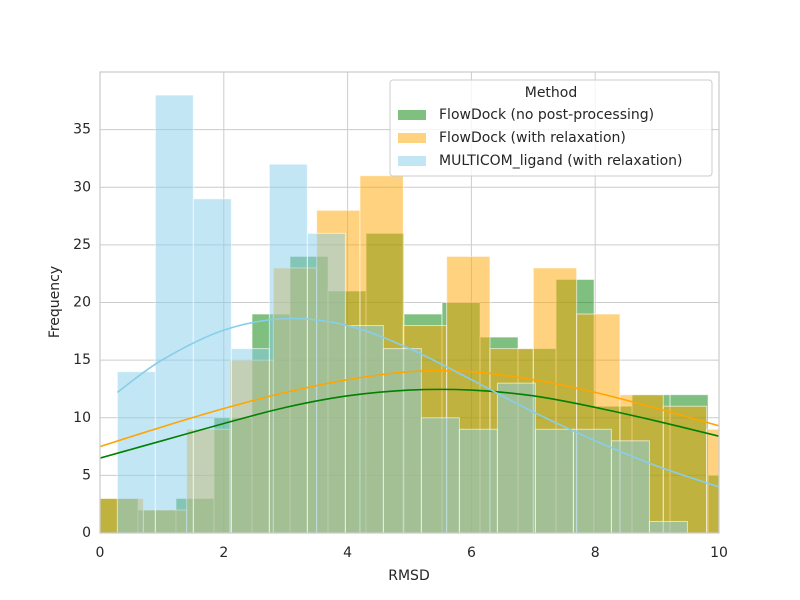 This screenshot has width=800, height=600. I want to click on x-axis-label: RMSD, so click(408, 576).